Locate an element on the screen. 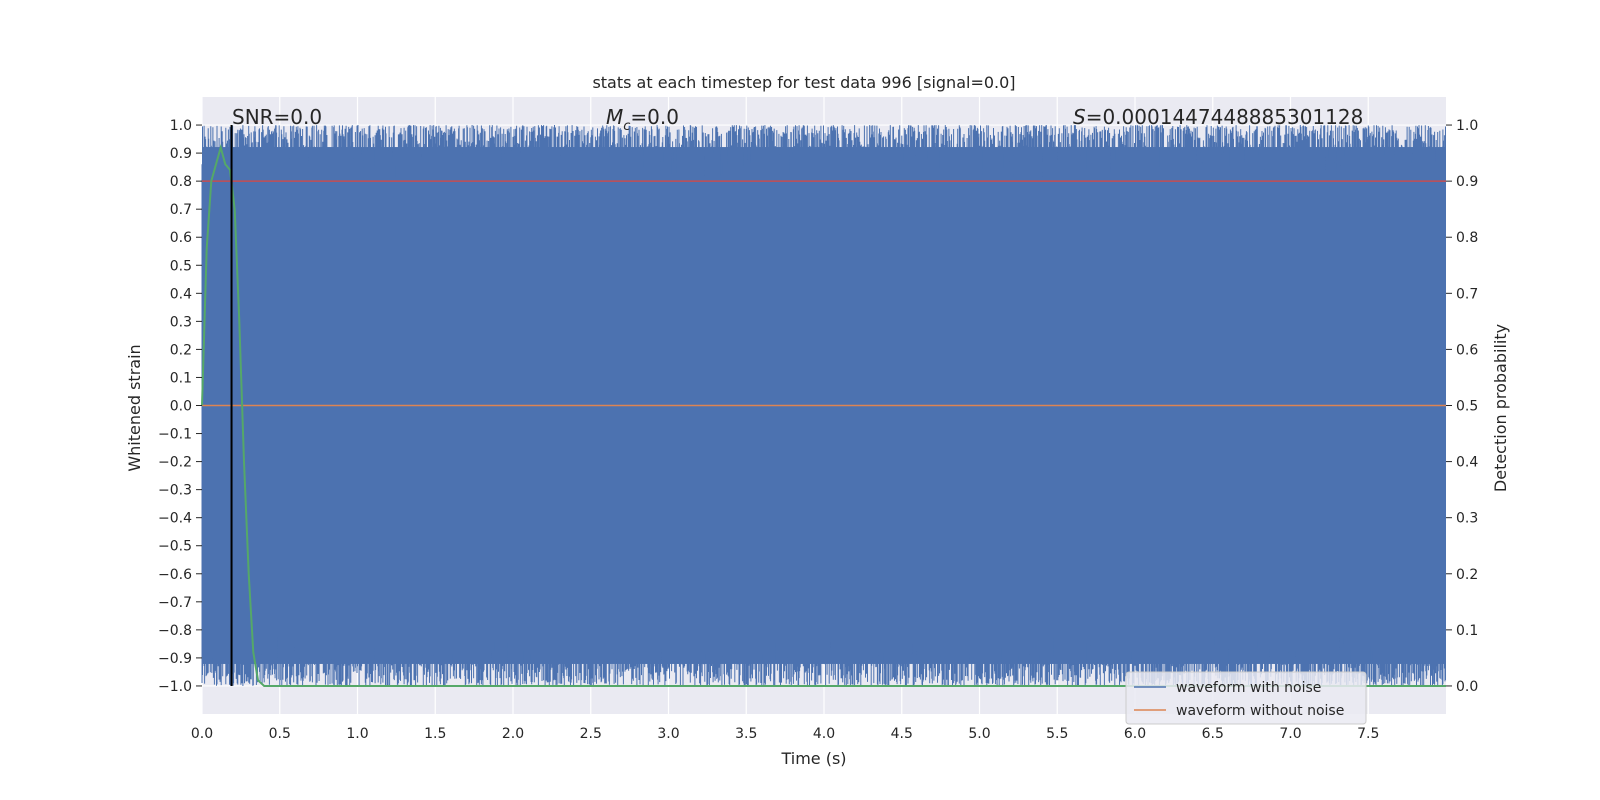 This screenshot has width=1600, height=800. y-left-tick-label: 0.4 is located at coordinates (181, 294).